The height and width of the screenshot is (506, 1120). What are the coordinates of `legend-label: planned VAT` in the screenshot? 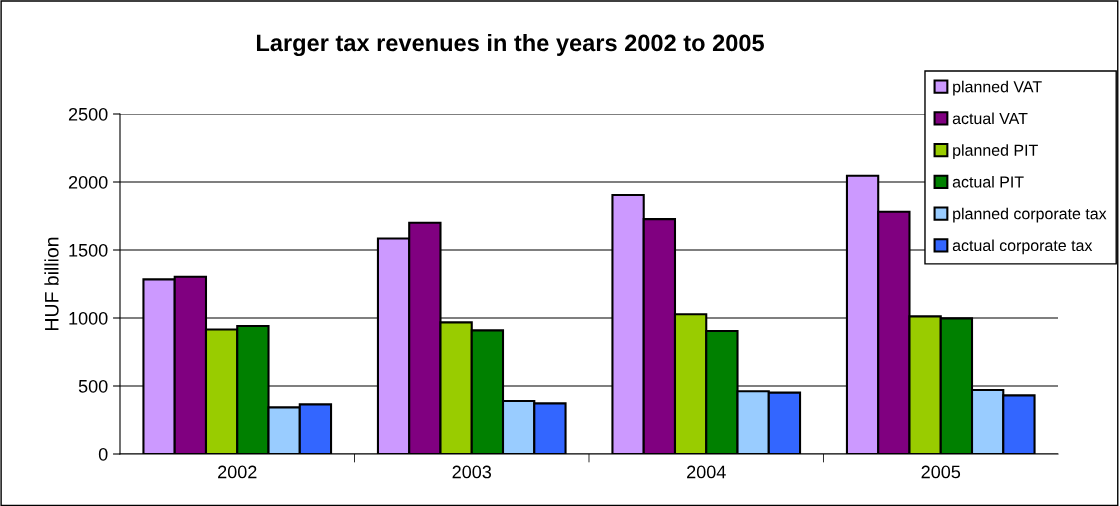 It's located at (997, 88).